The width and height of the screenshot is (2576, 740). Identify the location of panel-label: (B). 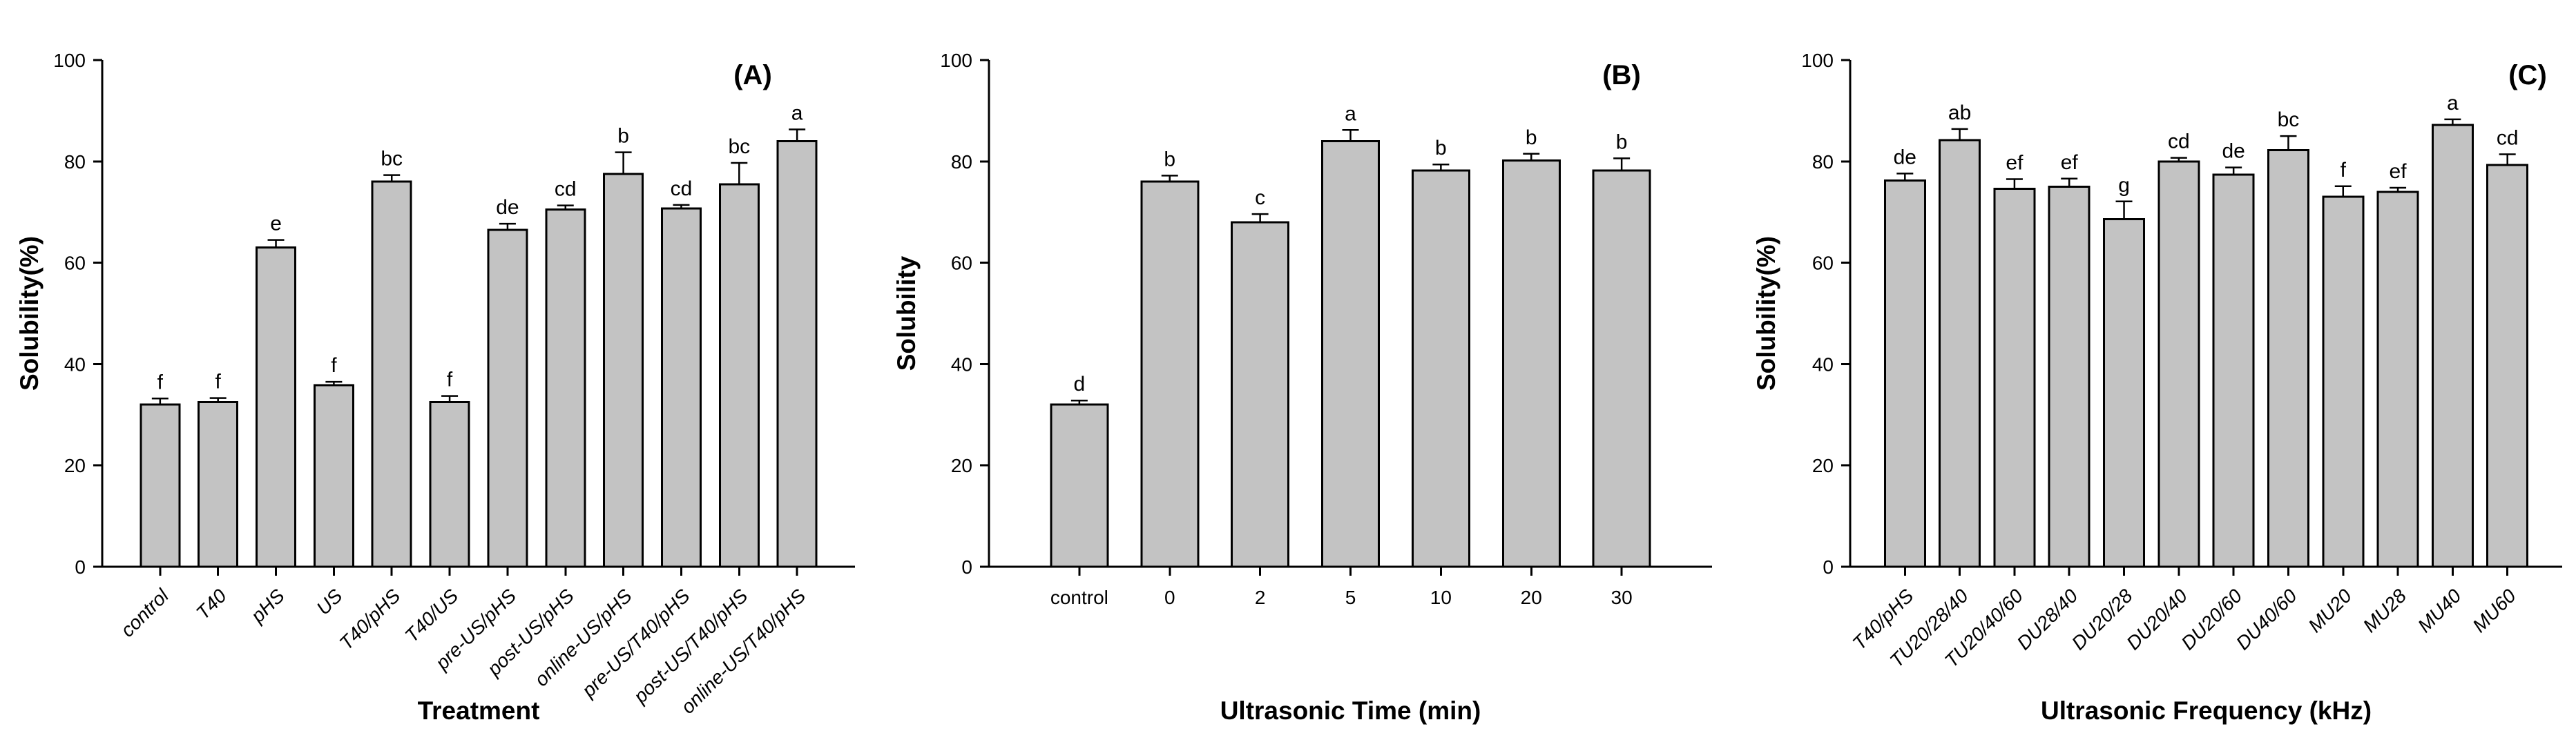
(1621, 75).